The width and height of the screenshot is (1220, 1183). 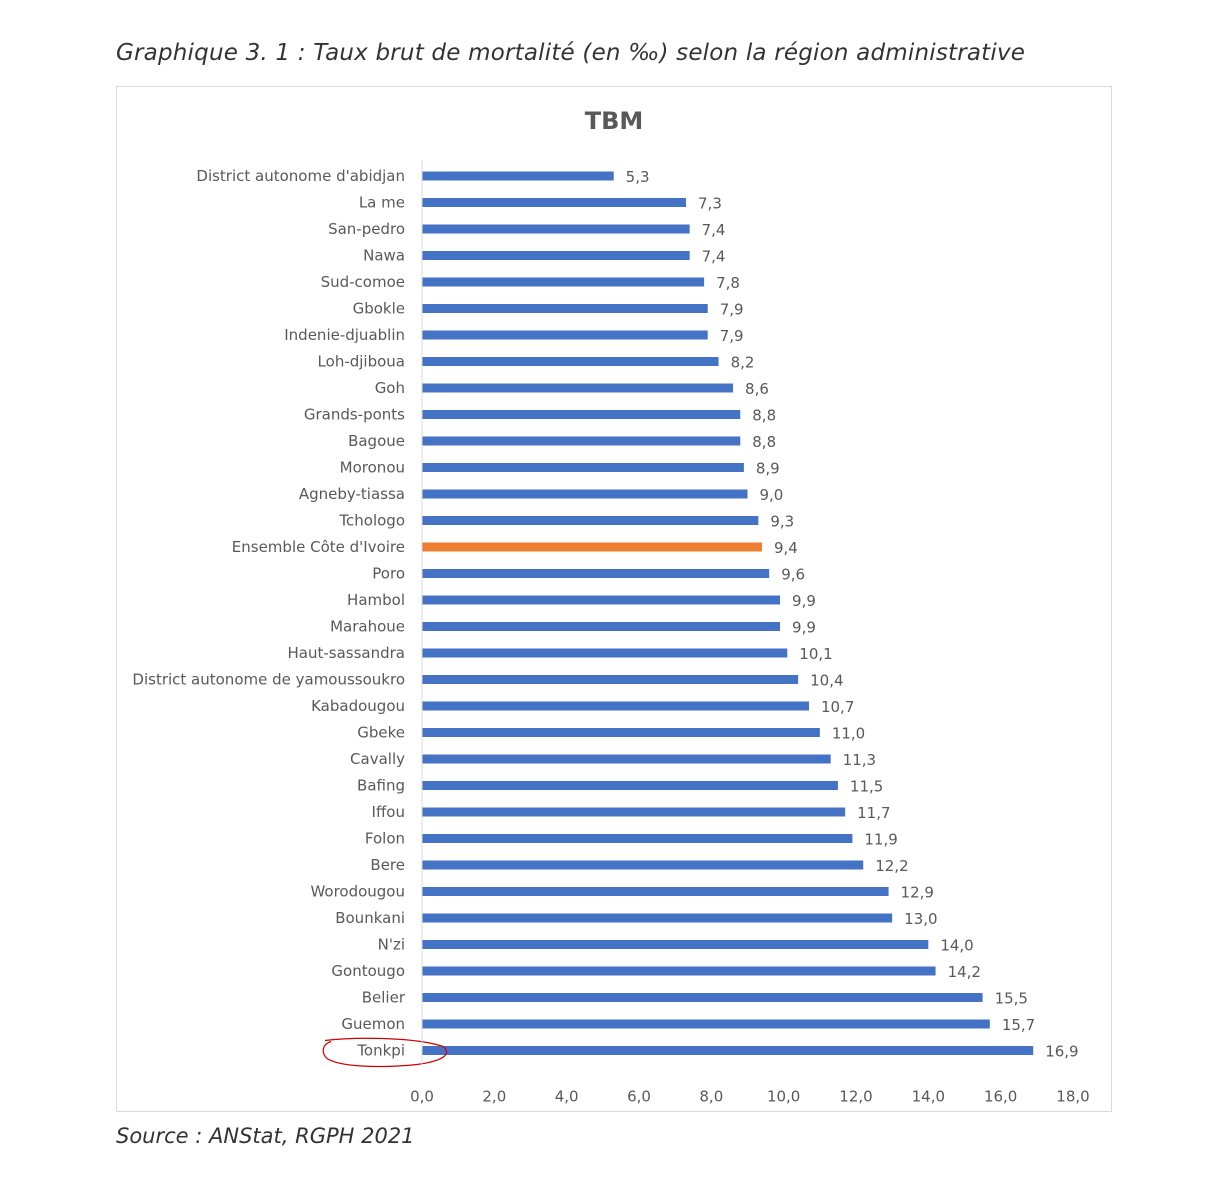 I want to click on bar-highlight, so click(x=592, y=547).